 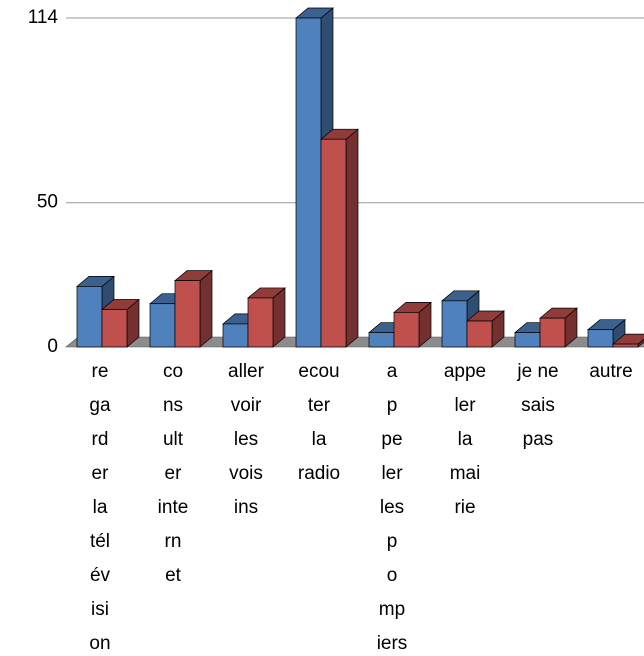 I want to click on x-tick-label: on, so click(x=99, y=643).